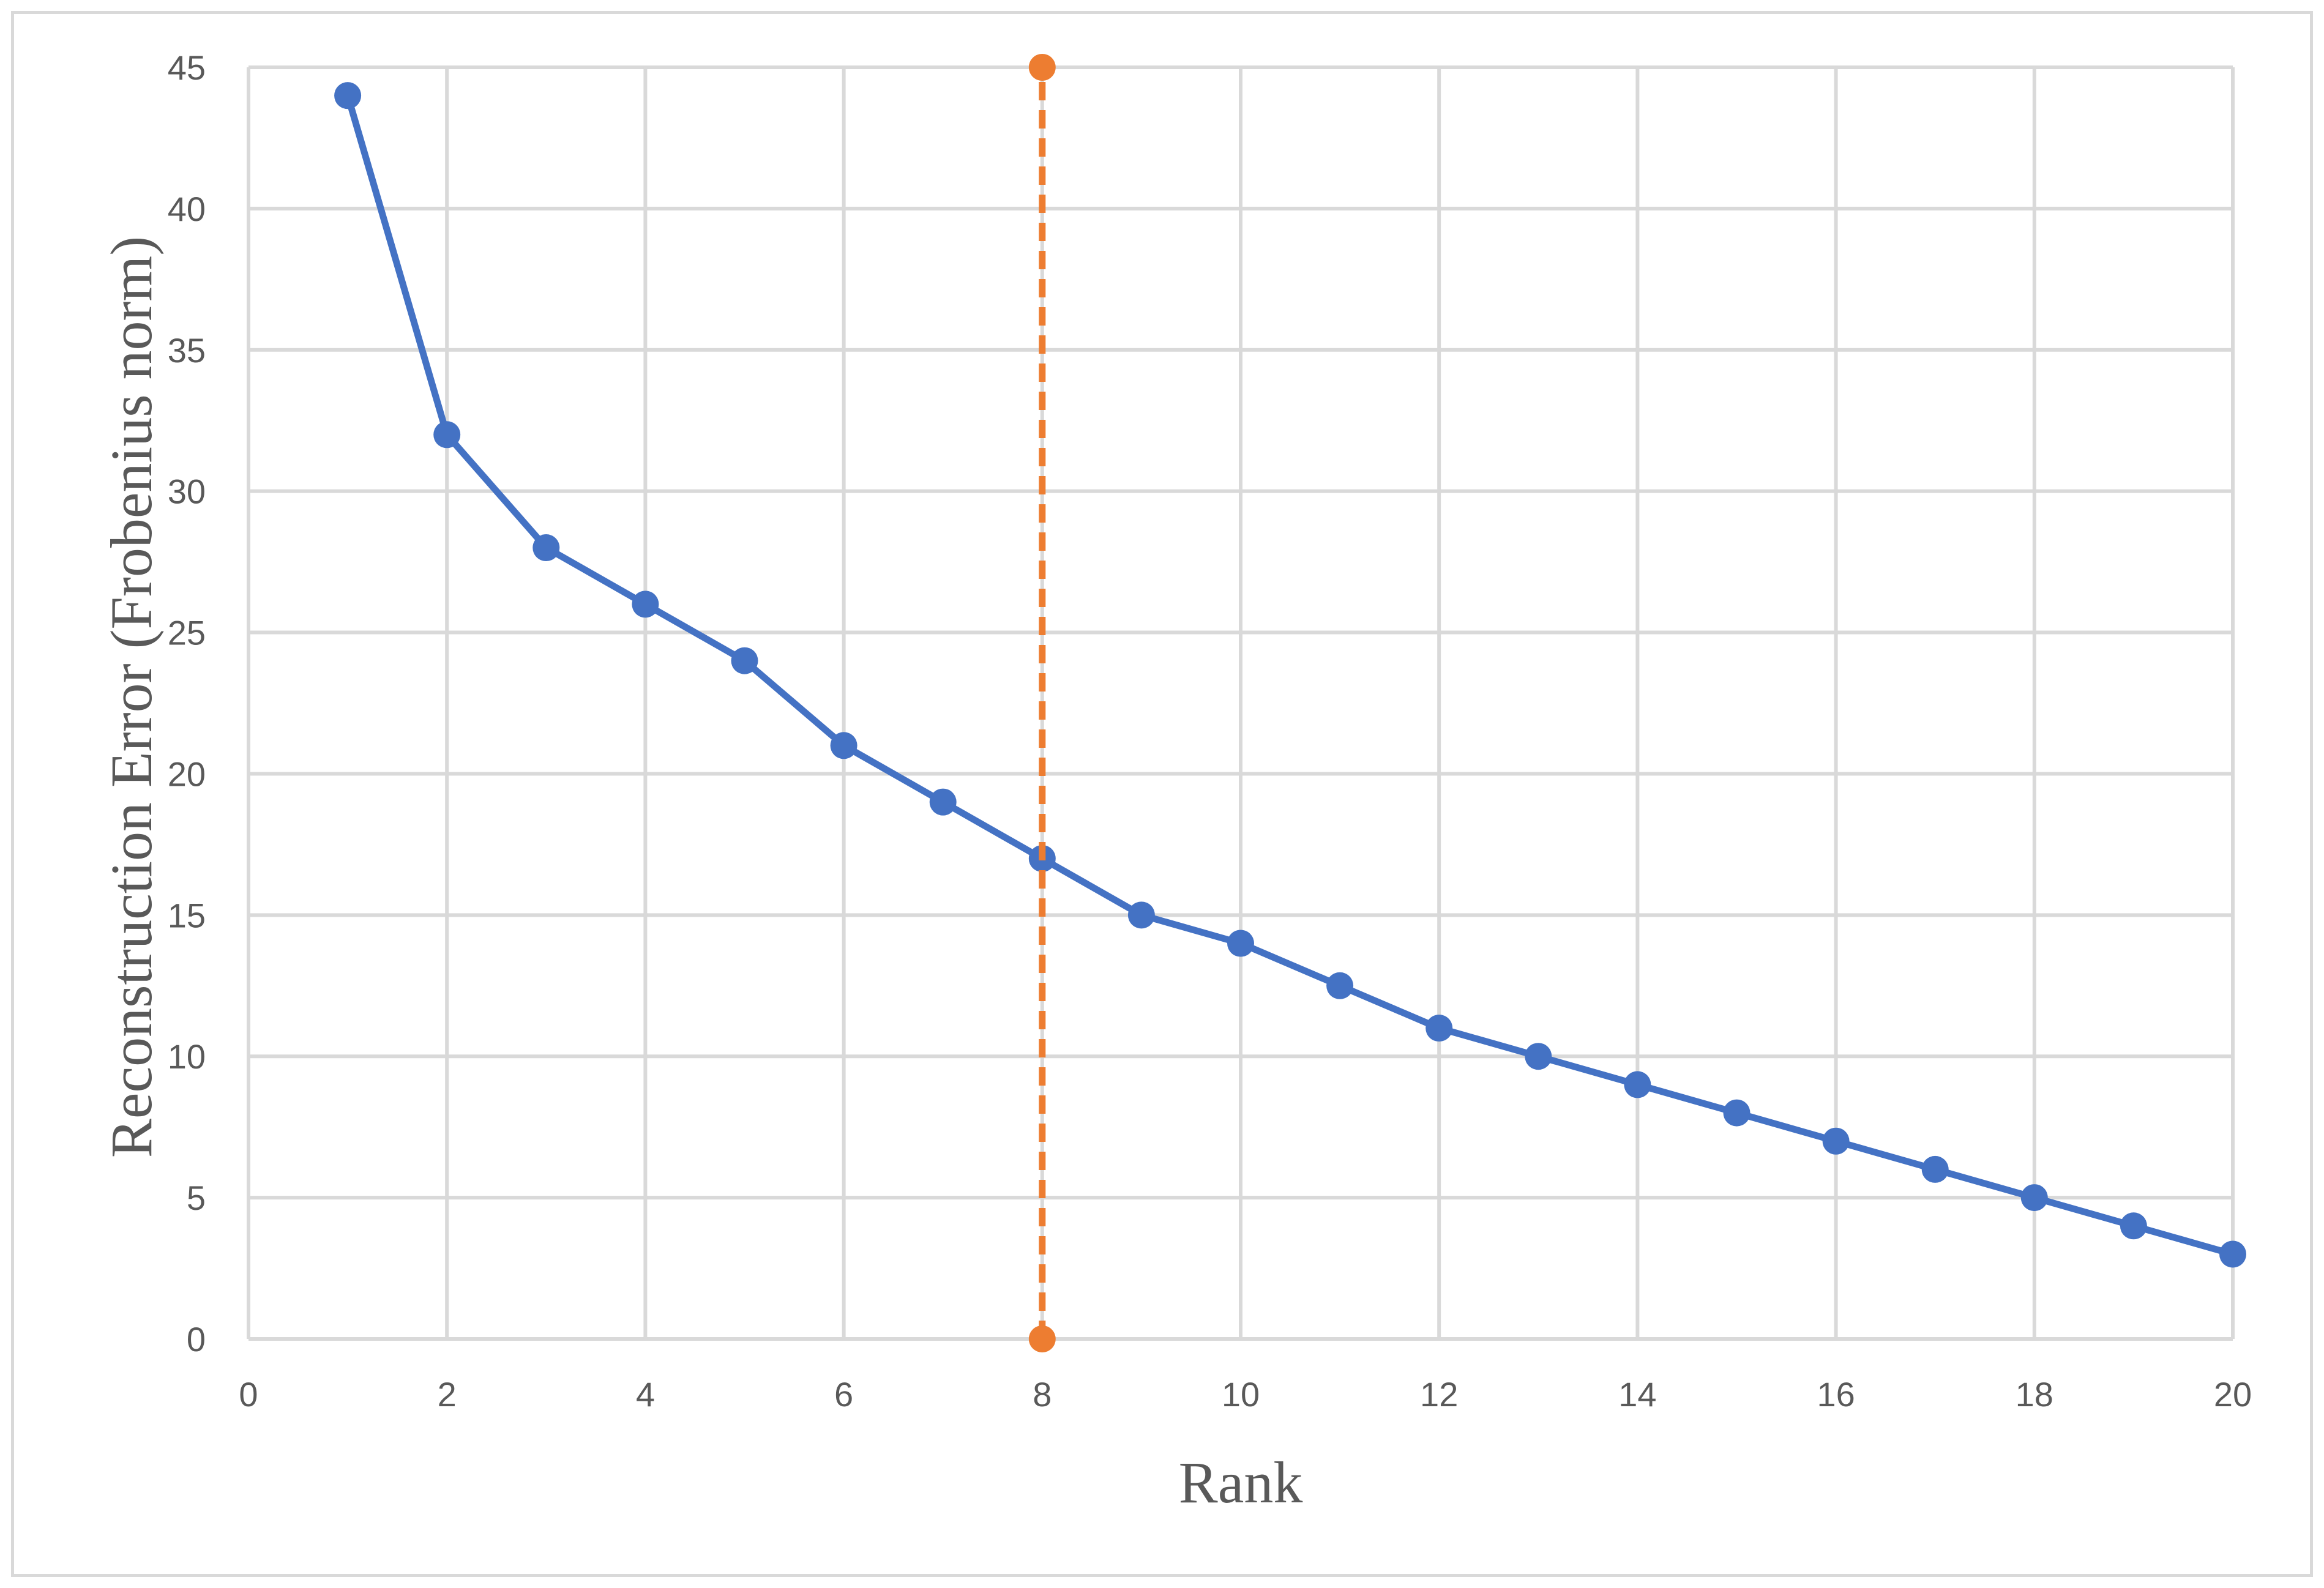 The image size is (2324, 1588). I want to click on x-tick-label: 18, so click(2035, 1394).